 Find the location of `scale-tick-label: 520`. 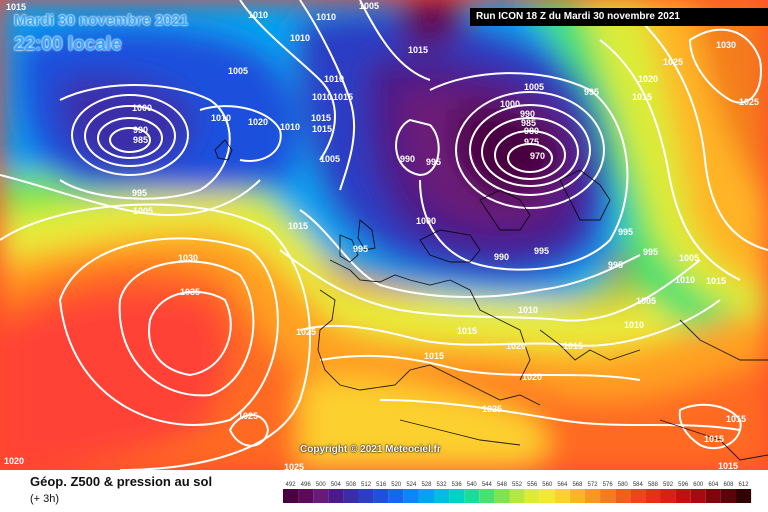

scale-tick-label: 520 is located at coordinates (396, 485).